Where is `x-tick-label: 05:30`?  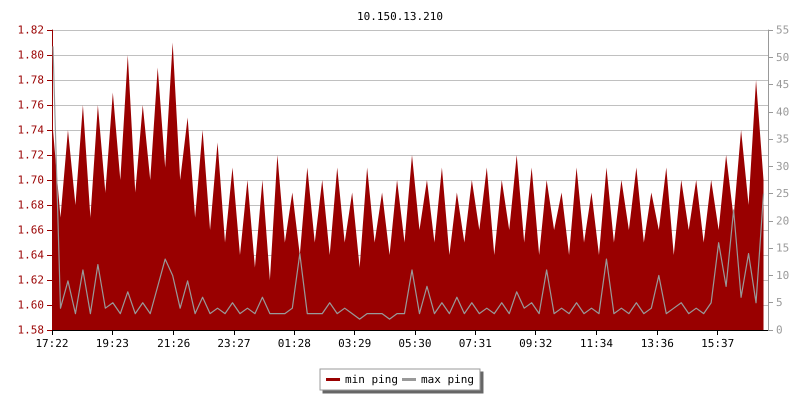 x-tick-label: 05:30 is located at coordinates (415, 343).